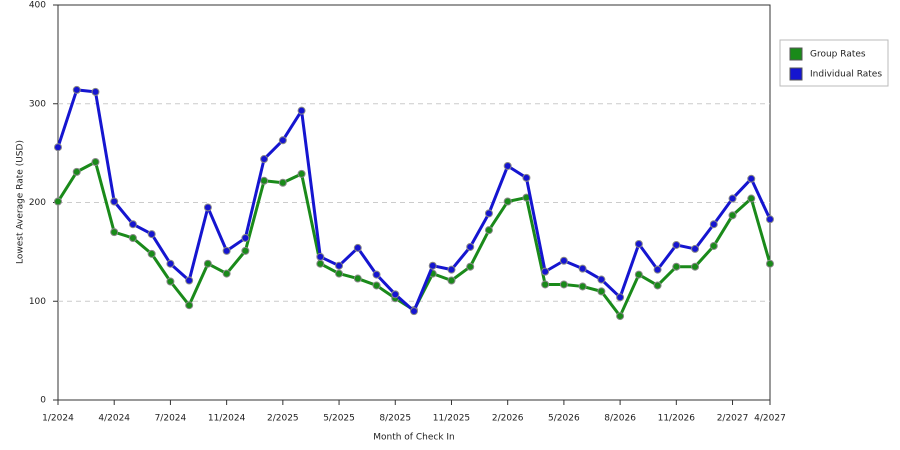  What do you see at coordinates (114, 419) in the screenshot?
I see `x-tick-label: 4/2024` at bounding box center [114, 419].